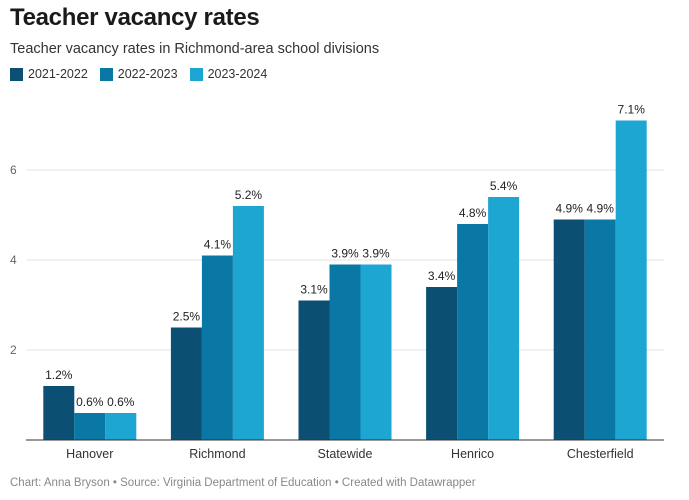  What do you see at coordinates (600, 454) in the screenshot?
I see `x-tick-label: Chesterfield` at bounding box center [600, 454].